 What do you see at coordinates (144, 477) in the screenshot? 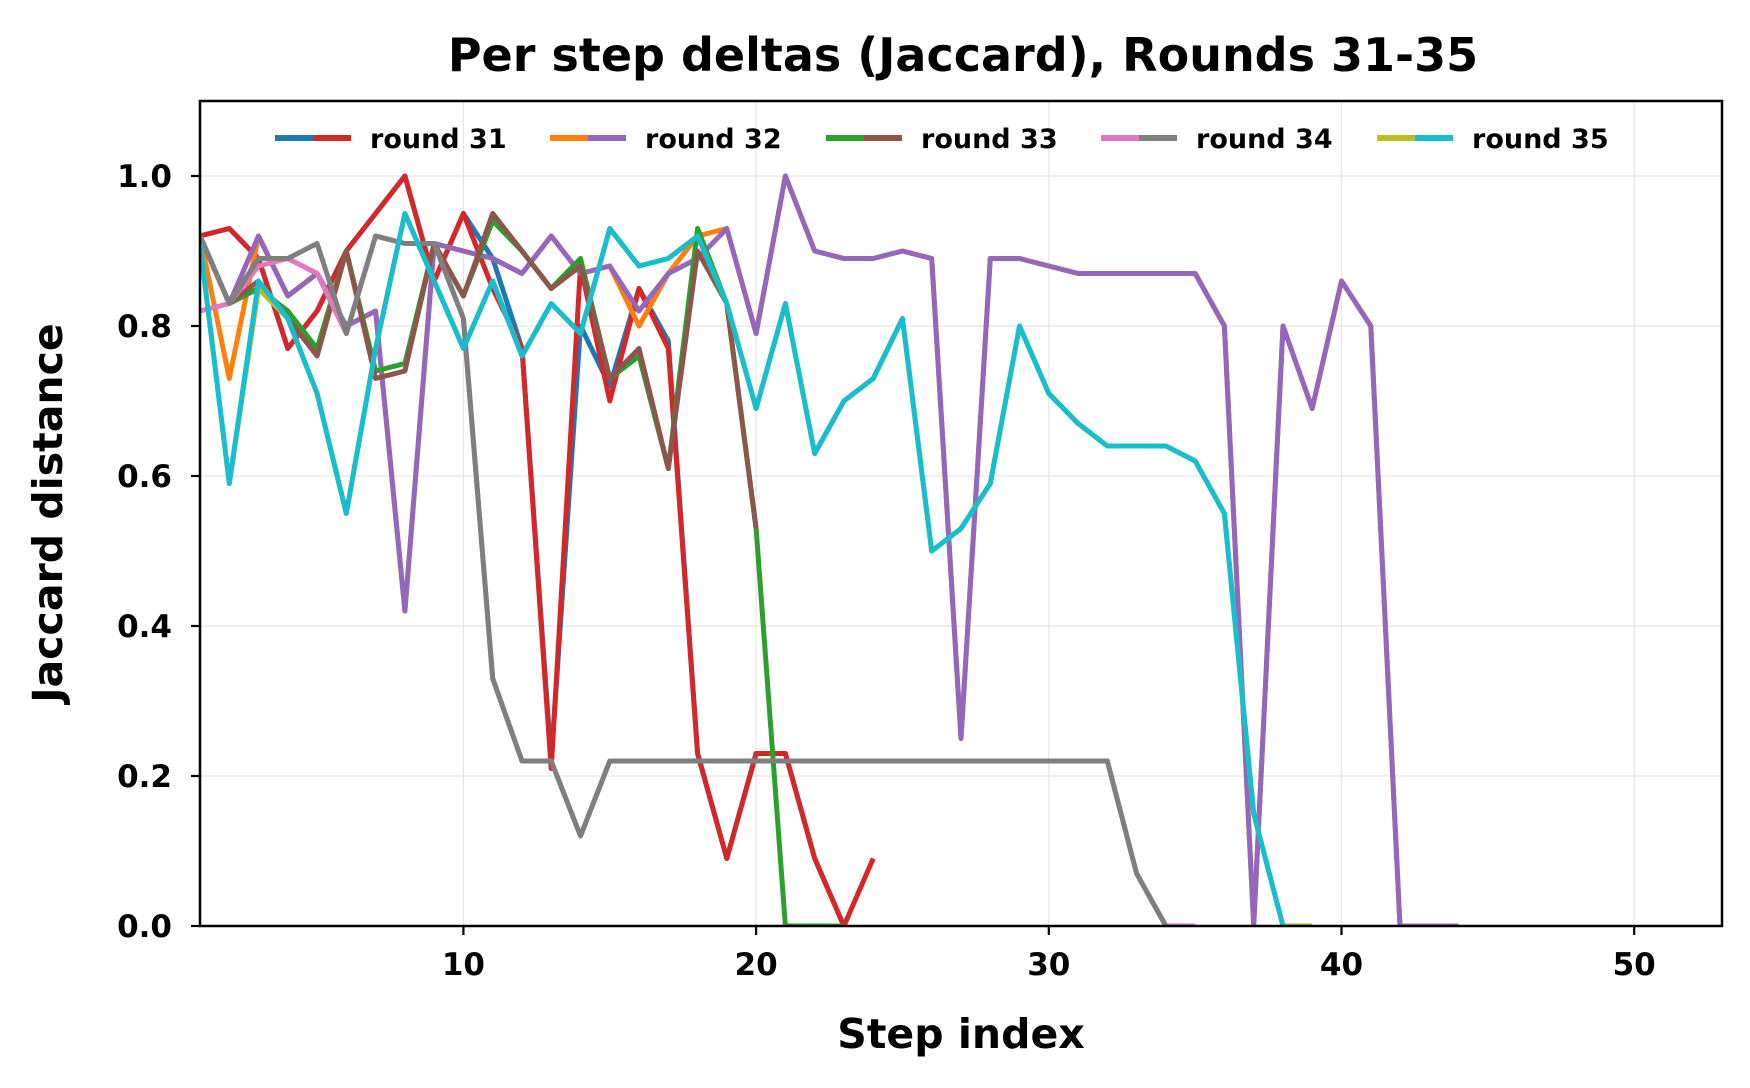
I see `y-tick-label: 0.6` at bounding box center [144, 477].